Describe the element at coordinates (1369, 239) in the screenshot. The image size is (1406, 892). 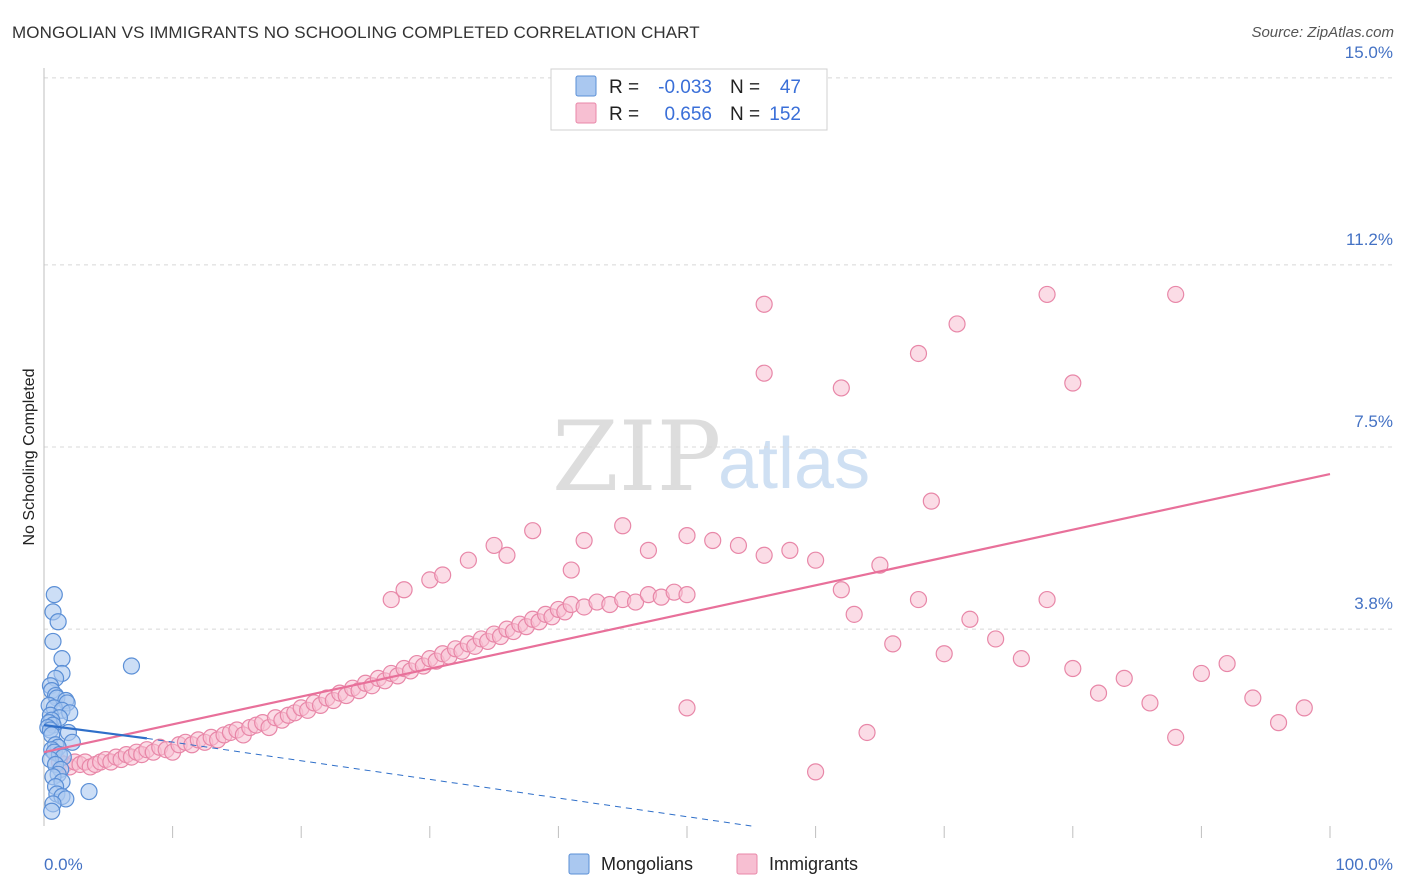
I see `y-tick-label: 11.2%` at that location.